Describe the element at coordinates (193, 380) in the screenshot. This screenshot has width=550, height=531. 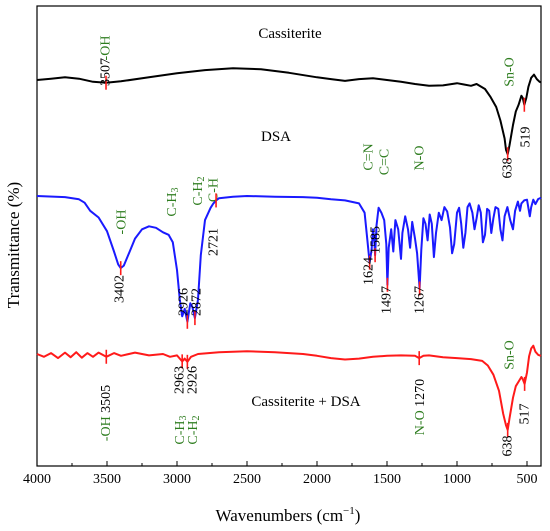
I see `label-mix-2926: 2926` at that location.